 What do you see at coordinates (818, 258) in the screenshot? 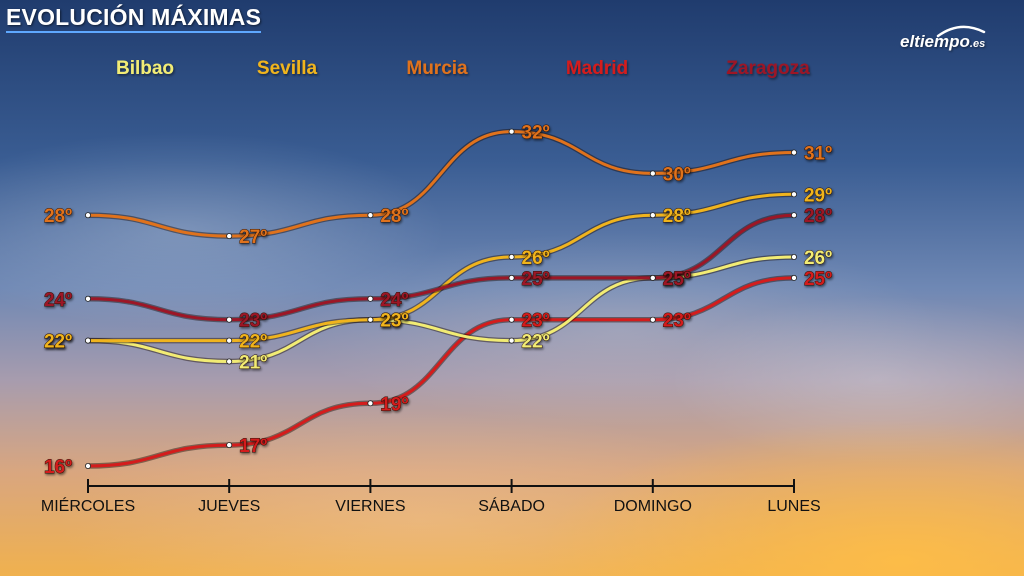
I see `data-label-bilbao: 26º` at bounding box center [818, 258].